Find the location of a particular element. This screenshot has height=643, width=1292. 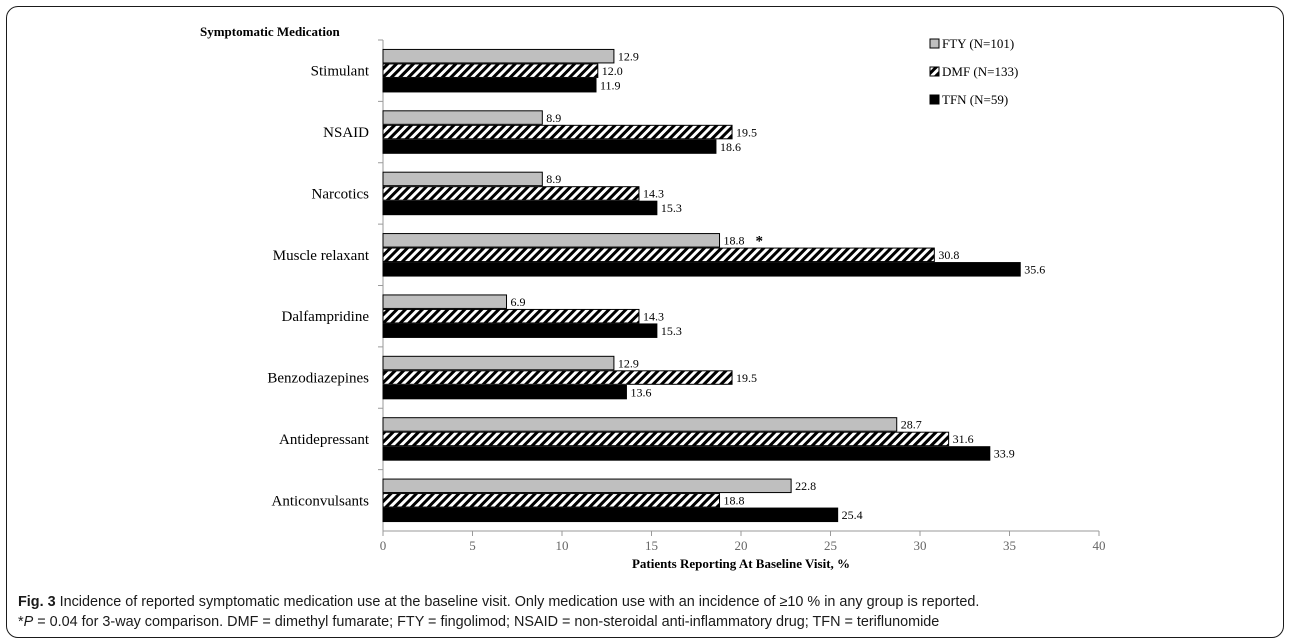

caption-p-symbol: P is located at coordinates (28, 622).